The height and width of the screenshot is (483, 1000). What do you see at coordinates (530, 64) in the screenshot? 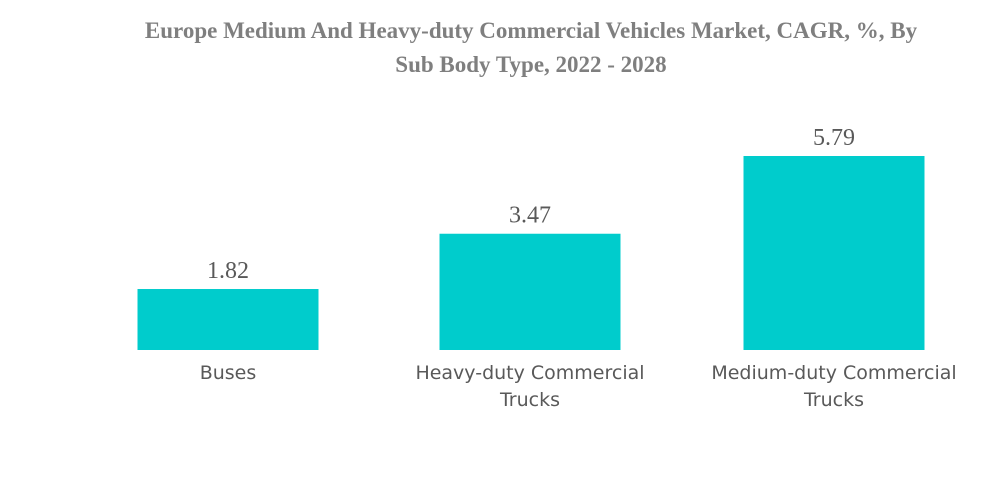
I see `chart-title-line-2: Sub Body Type, 2022 - 2028` at bounding box center [530, 64].